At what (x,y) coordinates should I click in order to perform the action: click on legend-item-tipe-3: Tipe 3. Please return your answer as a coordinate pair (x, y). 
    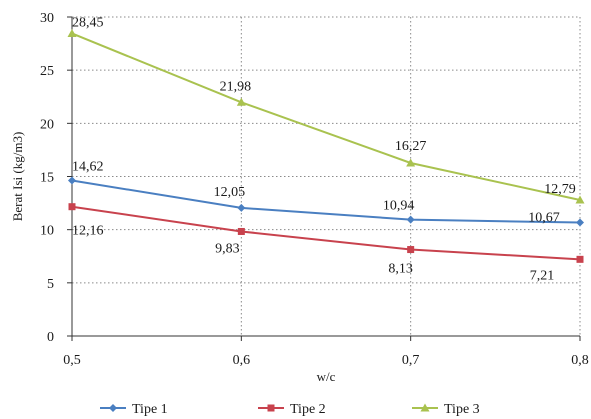
    Looking at the image, I should click on (446, 409).